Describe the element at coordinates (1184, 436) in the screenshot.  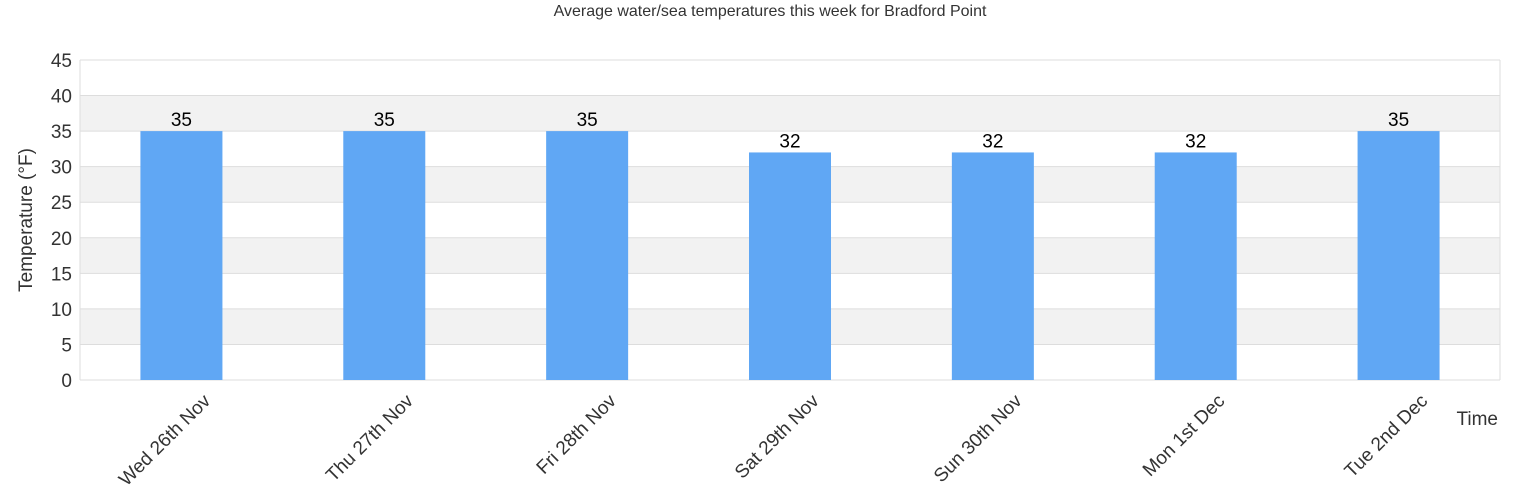
I see `x-tick-label: Mon 1st Dec` at that location.